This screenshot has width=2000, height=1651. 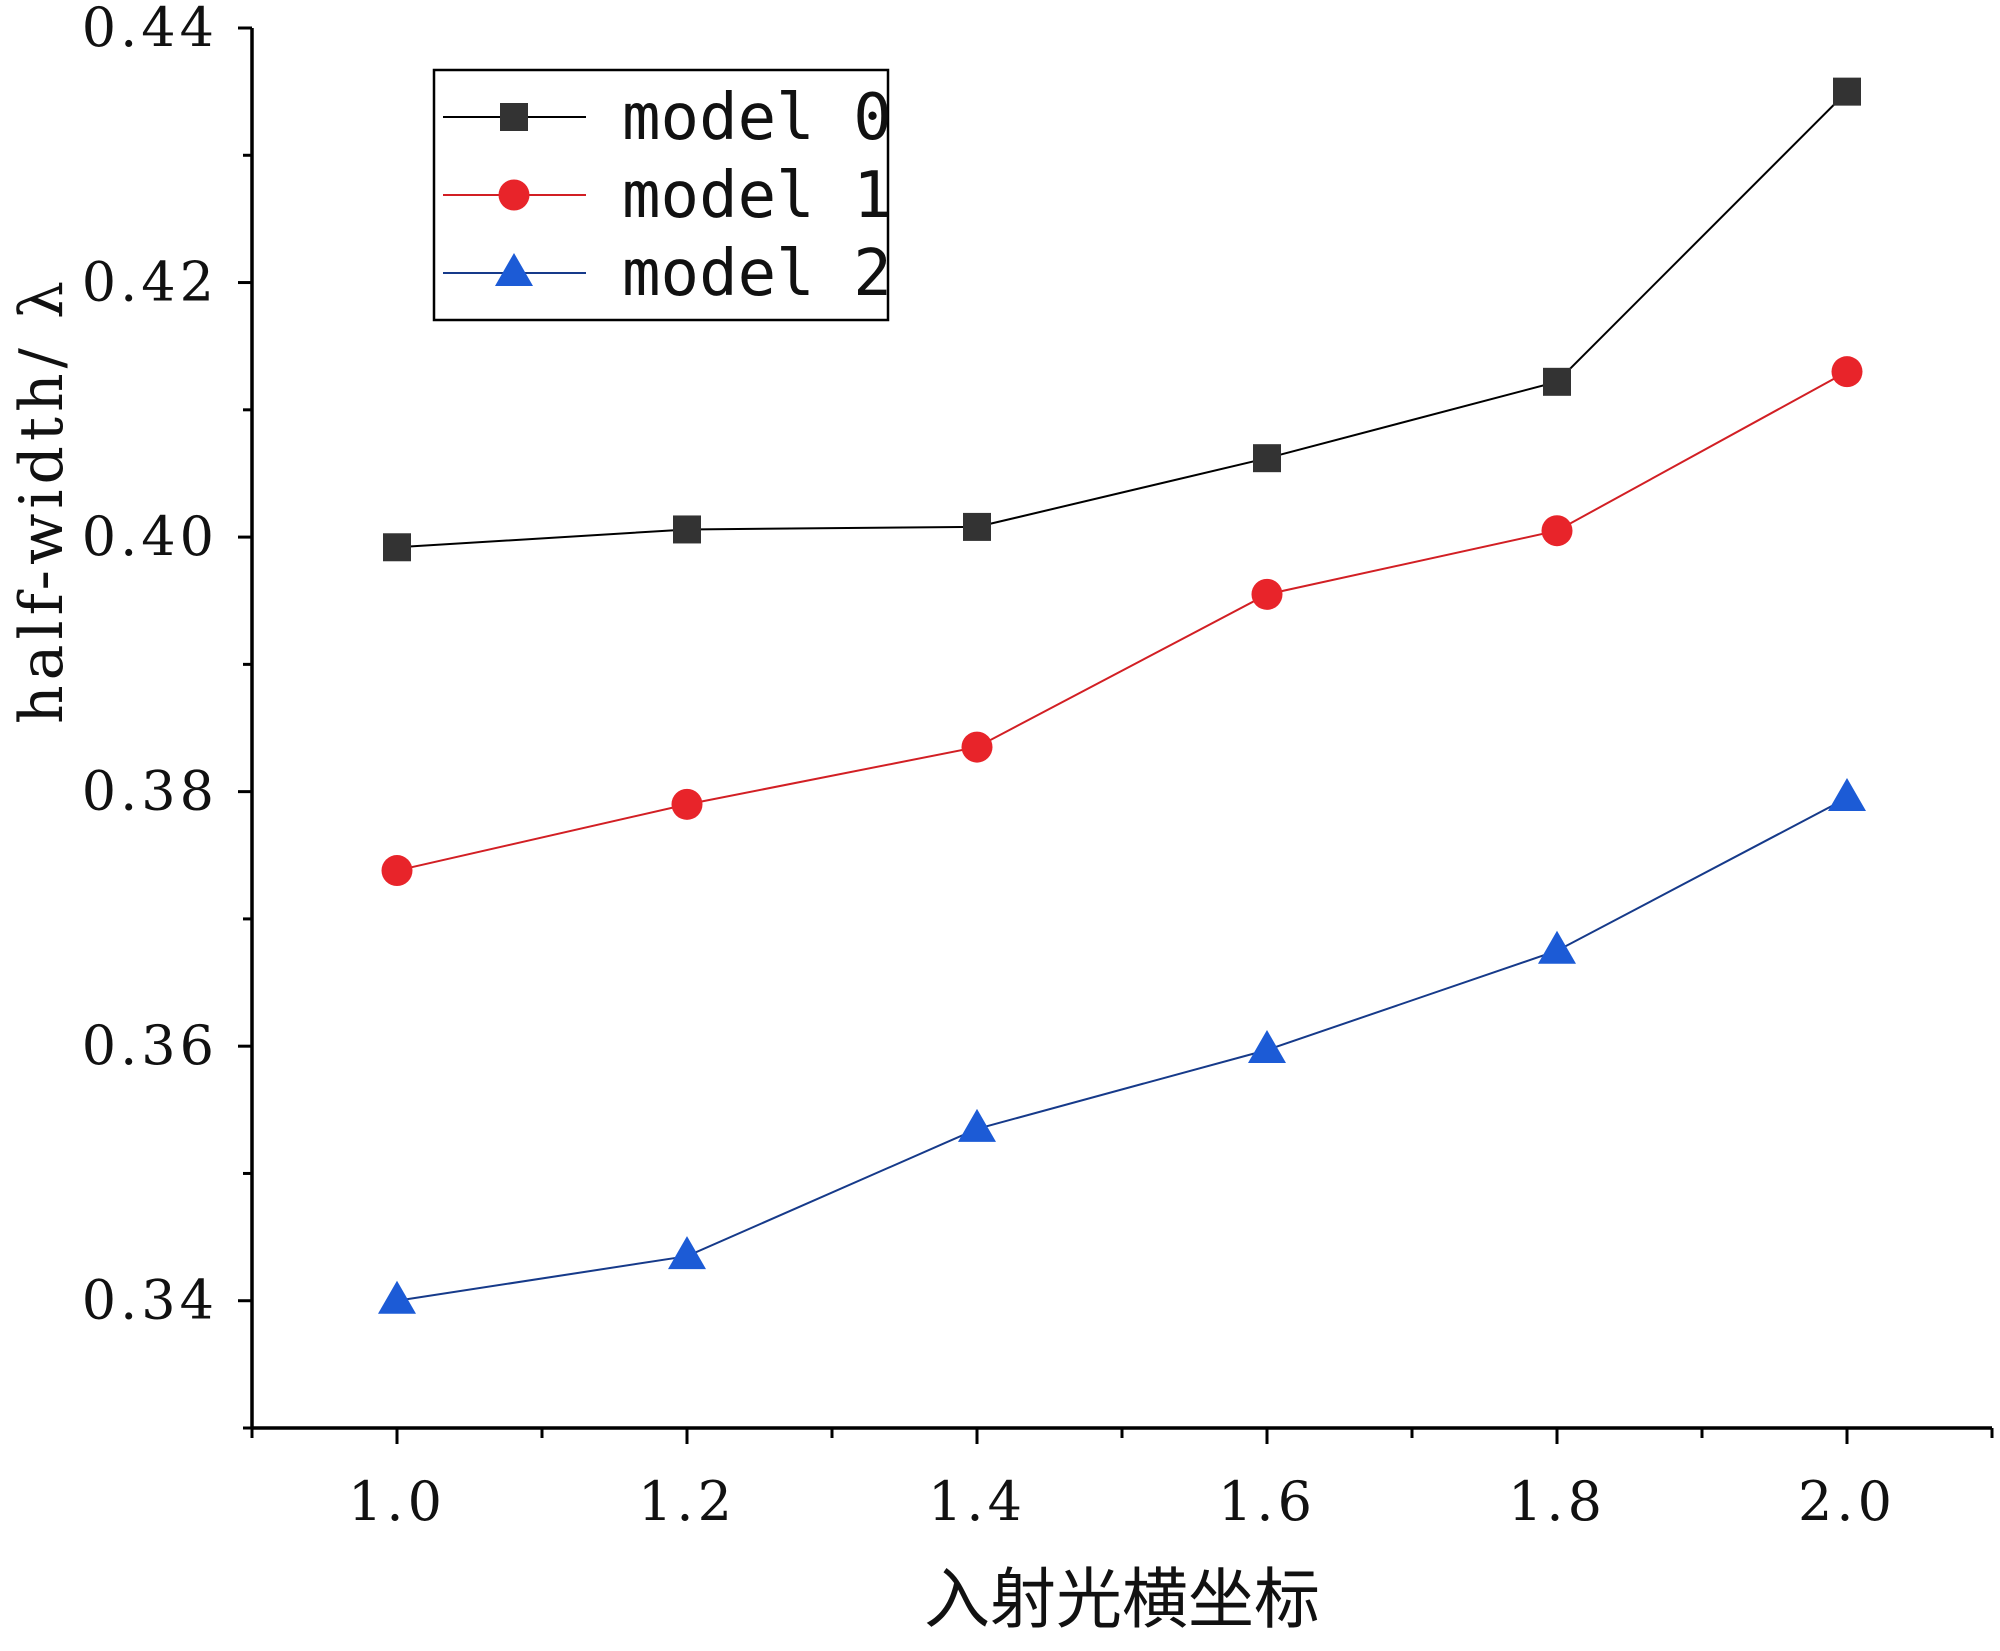 I want to click on y-ticks: 0.34 0.36 0.38 0.40 0.42 0.44, so click(x=167, y=715).